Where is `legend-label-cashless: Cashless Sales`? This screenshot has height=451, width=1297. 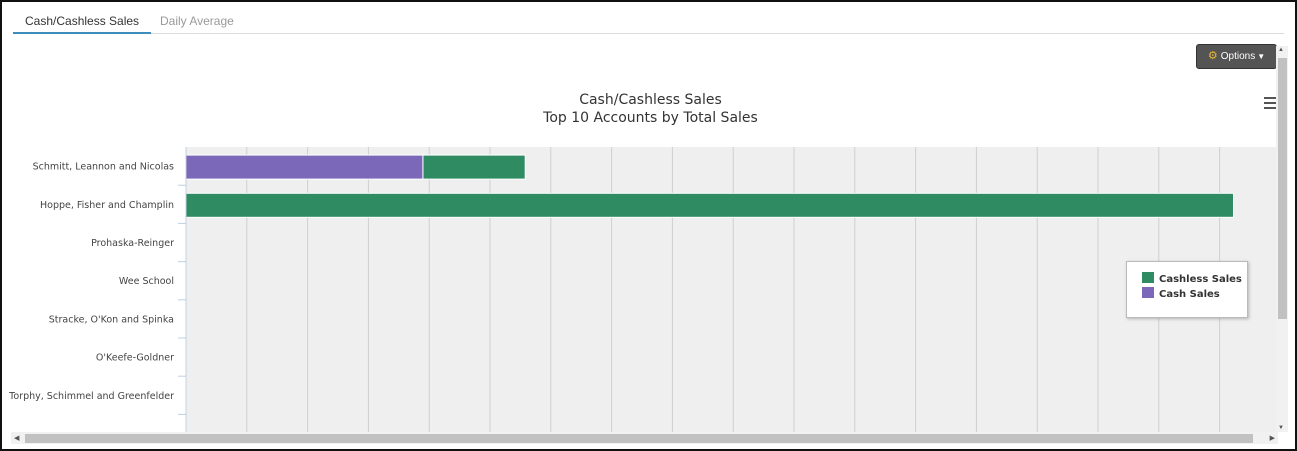
legend-label-cashless: Cashless Sales is located at coordinates (1200, 279).